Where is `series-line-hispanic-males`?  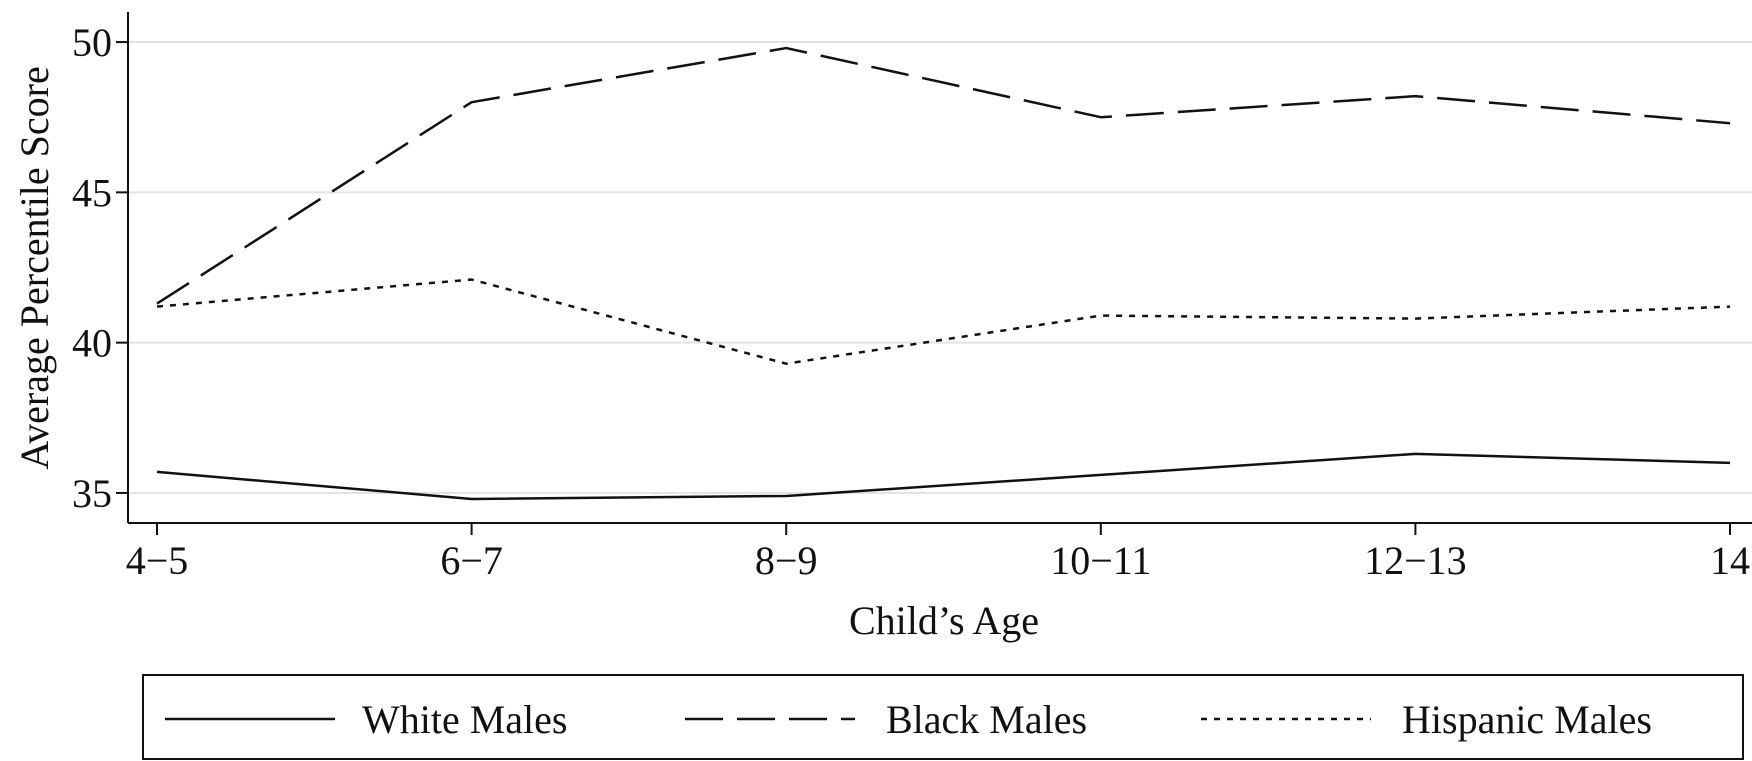
series-line-hispanic-males is located at coordinates (943, 321).